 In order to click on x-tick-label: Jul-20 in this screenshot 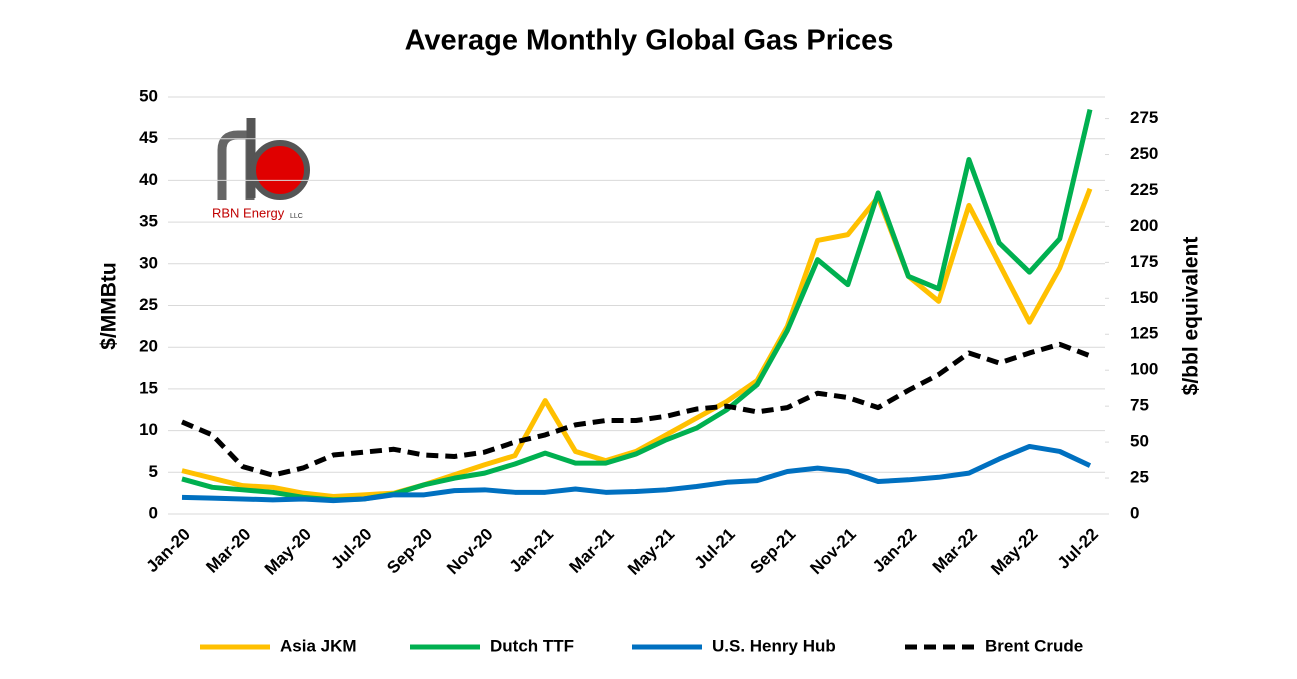, I will do `click(351, 549)`.